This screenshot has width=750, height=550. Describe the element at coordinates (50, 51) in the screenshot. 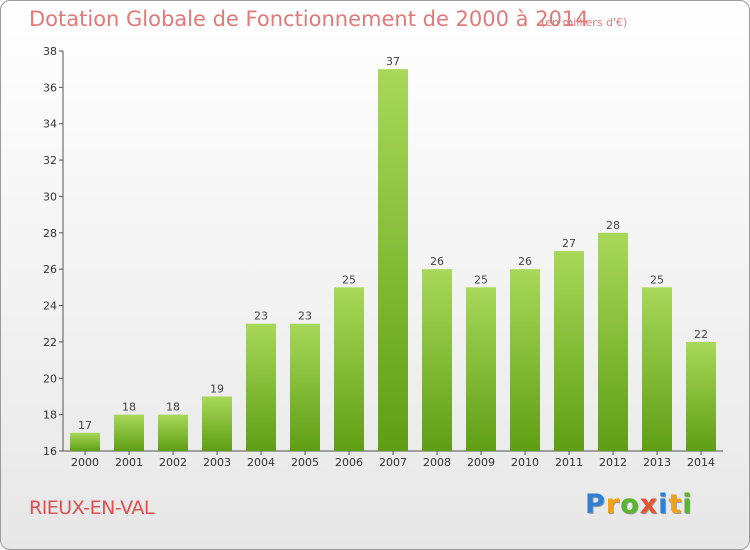

I see `y-tick-label: 38` at that location.